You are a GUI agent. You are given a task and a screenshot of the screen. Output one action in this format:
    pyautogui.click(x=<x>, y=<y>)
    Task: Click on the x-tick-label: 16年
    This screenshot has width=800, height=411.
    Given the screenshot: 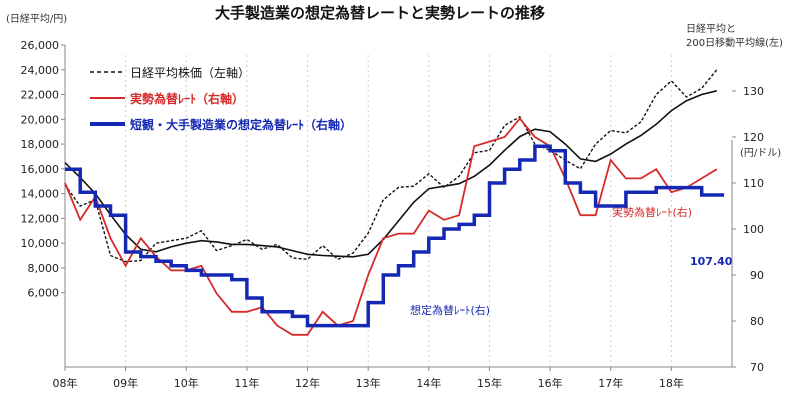 What is the action you would take?
    pyautogui.click(x=550, y=383)
    